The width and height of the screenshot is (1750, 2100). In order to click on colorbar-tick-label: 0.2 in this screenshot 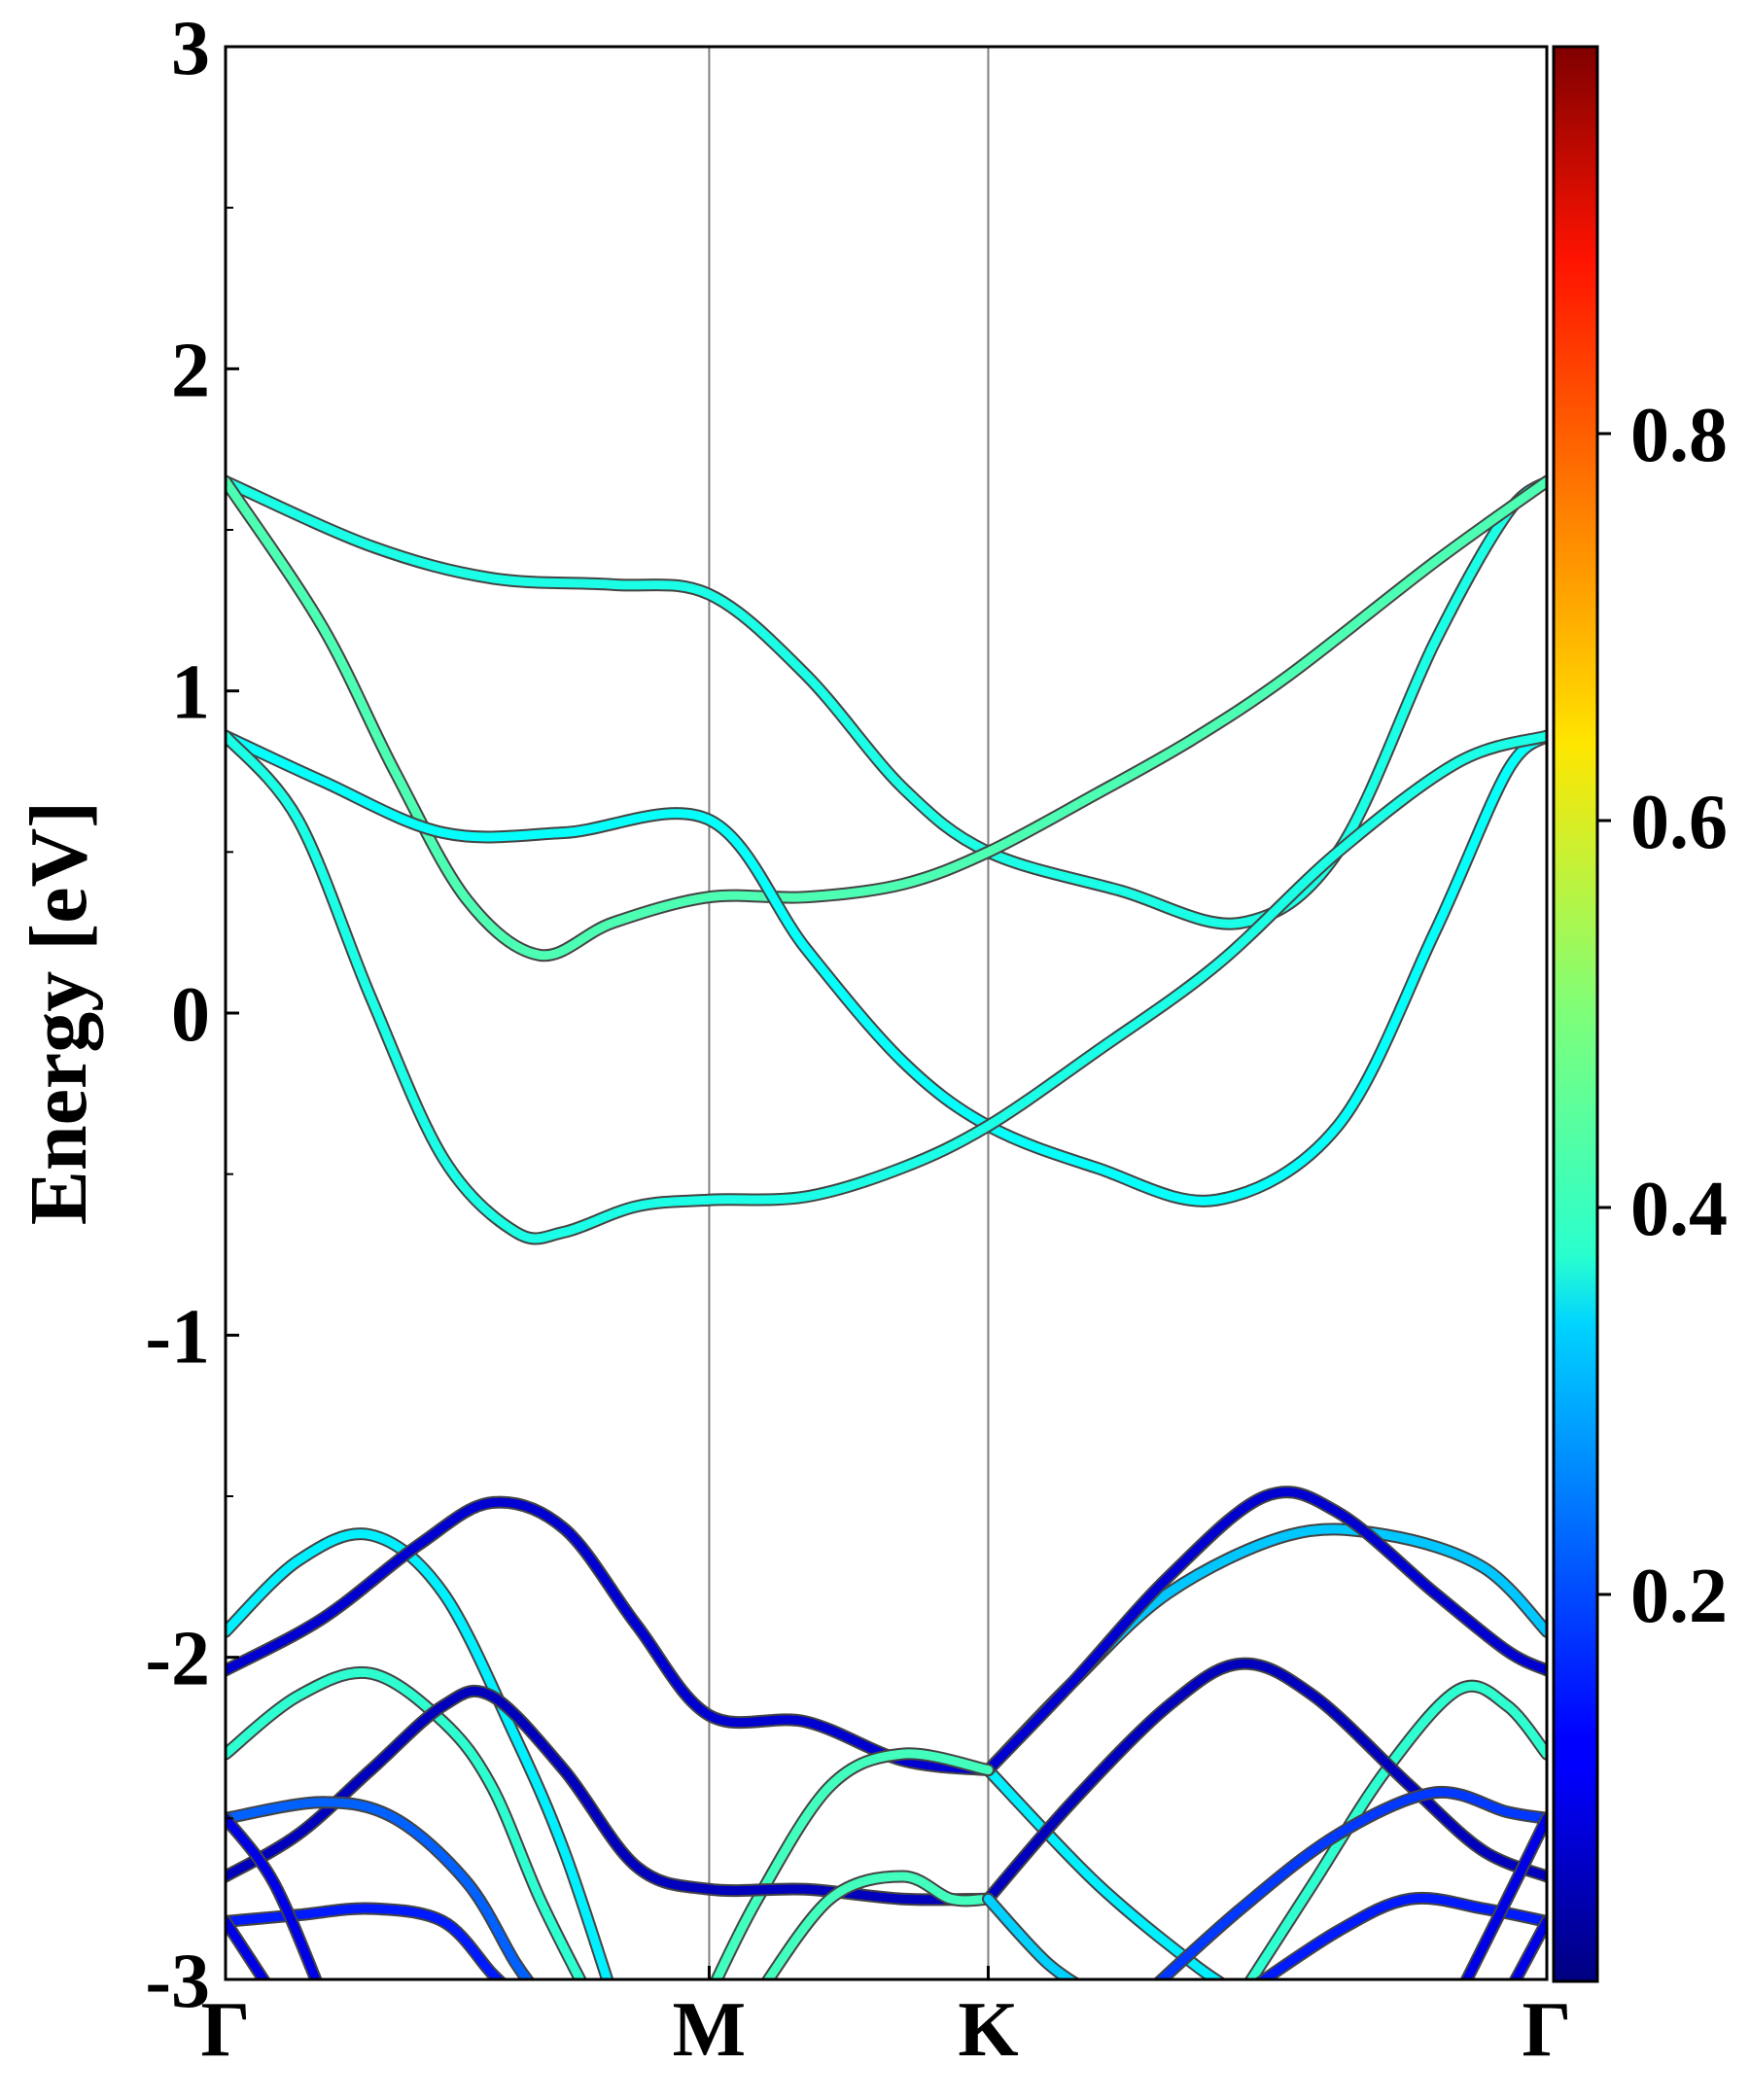, I will do `click(1679, 1596)`.